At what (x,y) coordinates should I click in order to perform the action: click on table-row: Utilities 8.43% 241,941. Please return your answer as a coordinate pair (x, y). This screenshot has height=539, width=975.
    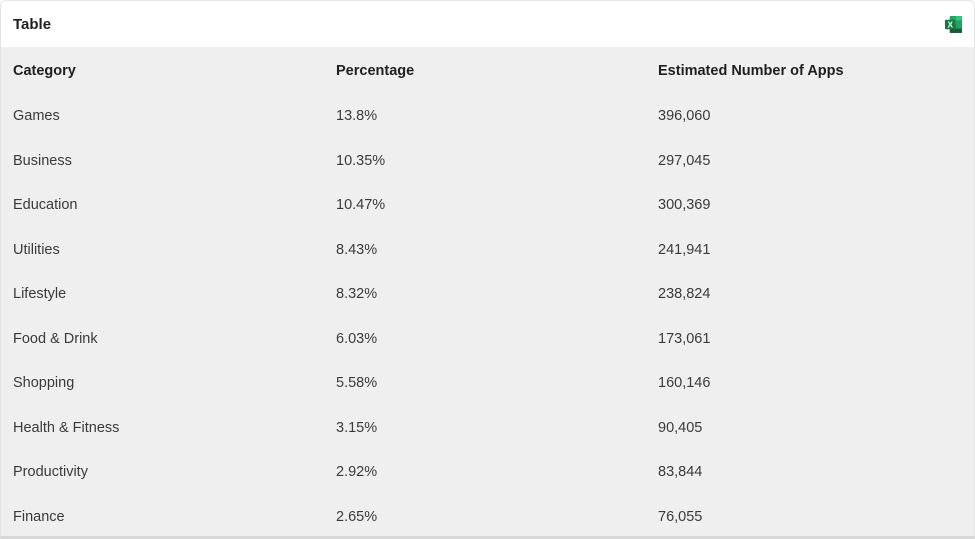
    Looking at the image, I should click on (487, 250).